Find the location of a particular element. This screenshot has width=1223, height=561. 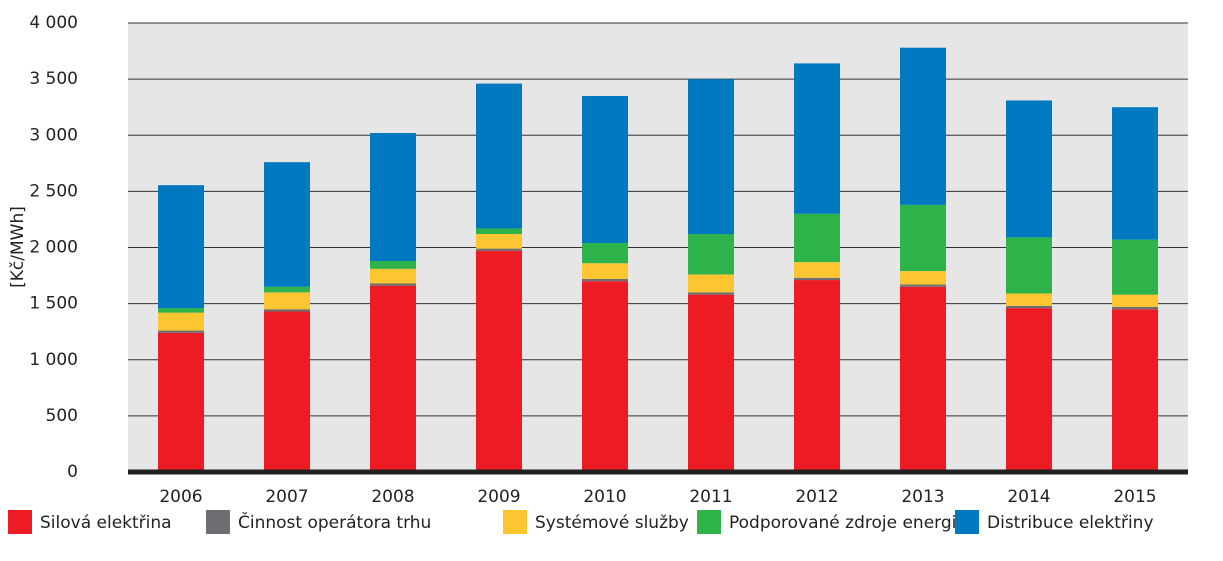

x-tick-label: 2012 is located at coordinates (816, 497).